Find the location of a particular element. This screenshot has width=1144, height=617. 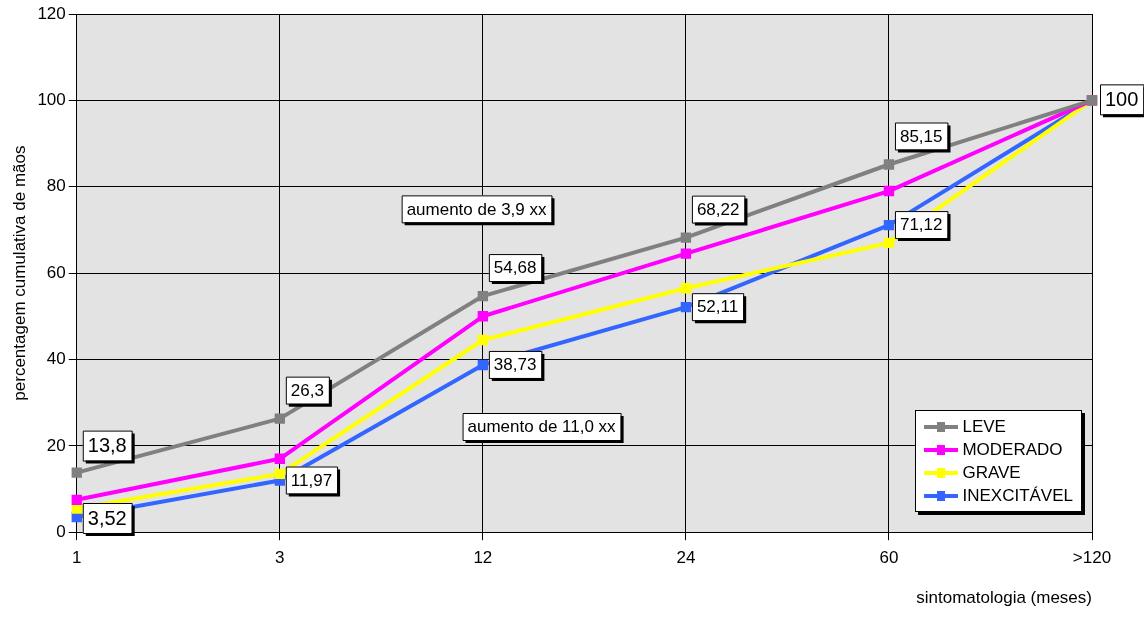

data-label: 38,73 is located at coordinates (515, 365).